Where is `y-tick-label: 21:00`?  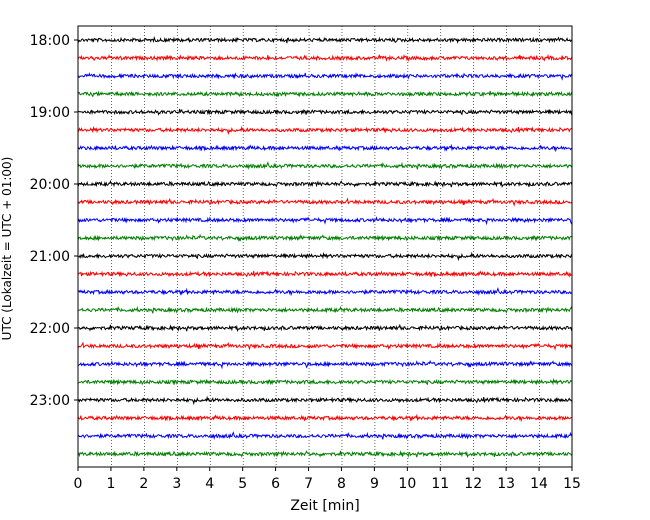
y-tick-label: 21:00 is located at coordinates (50, 257).